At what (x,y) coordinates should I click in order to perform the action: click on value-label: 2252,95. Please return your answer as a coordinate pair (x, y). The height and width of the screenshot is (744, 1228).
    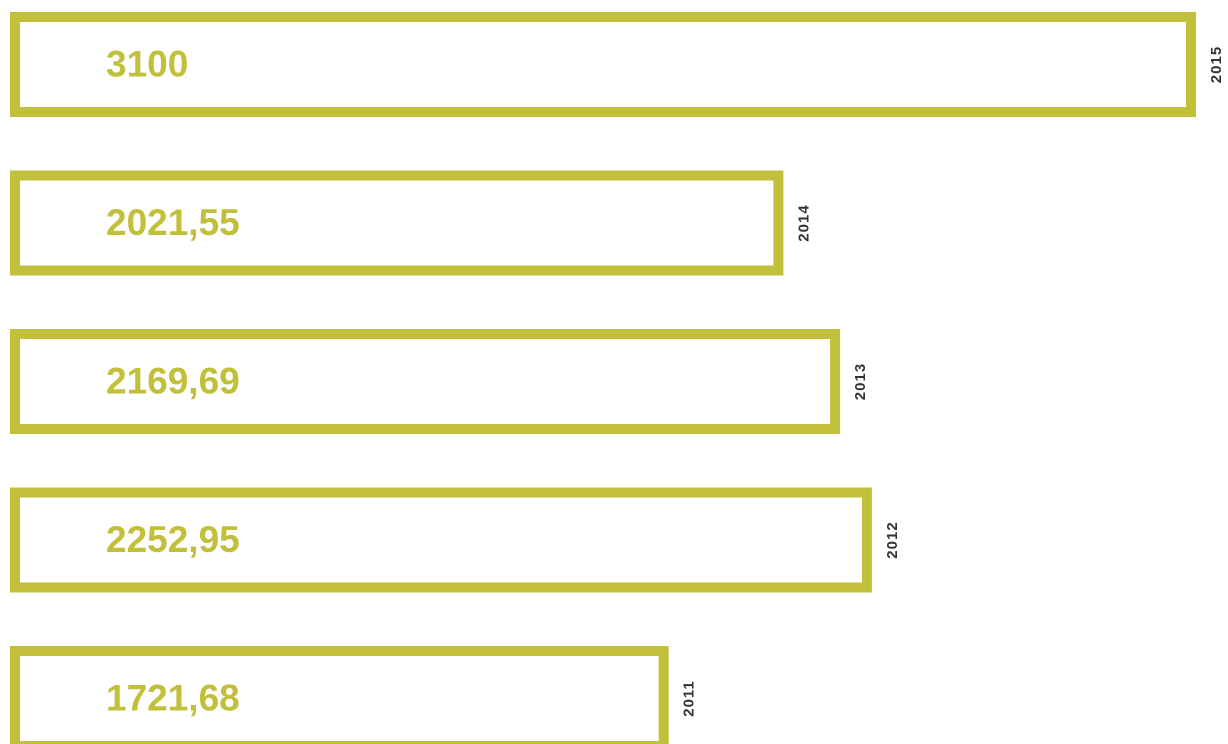
    Looking at the image, I should click on (173, 539).